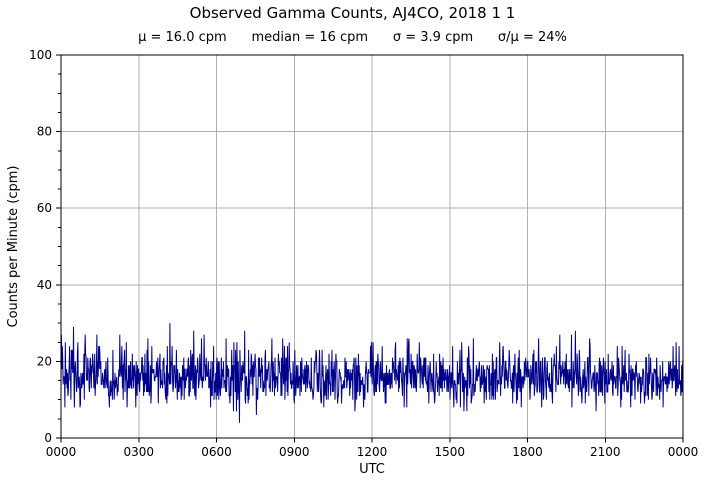 The height and width of the screenshot is (489, 705). Describe the element at coordinates (449, 452) in the screenshot. I see `x-tick-label: 1500` at that location.